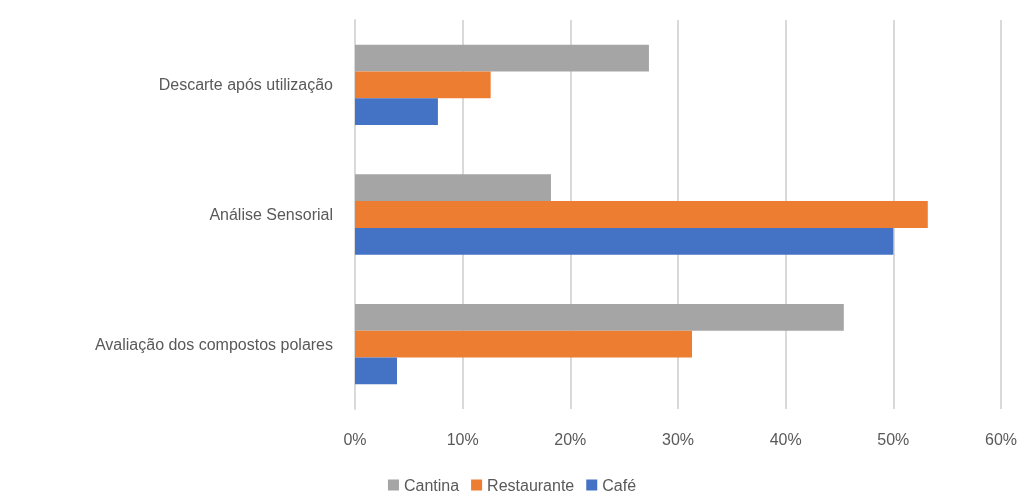 The width and height of the screenshot is (1024, 504). I want to click on y-tick-label: Avaliação dos compostos polares, so click(213, 344).